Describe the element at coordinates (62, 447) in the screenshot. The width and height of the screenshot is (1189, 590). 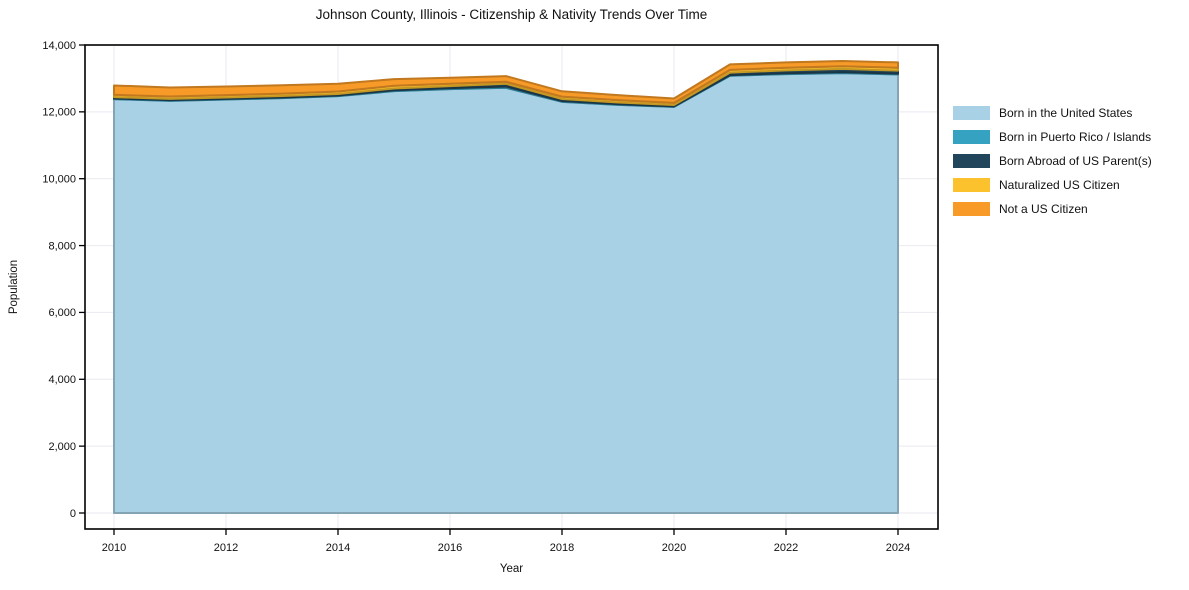
I see `y-tick-label: 2,000` at that location.